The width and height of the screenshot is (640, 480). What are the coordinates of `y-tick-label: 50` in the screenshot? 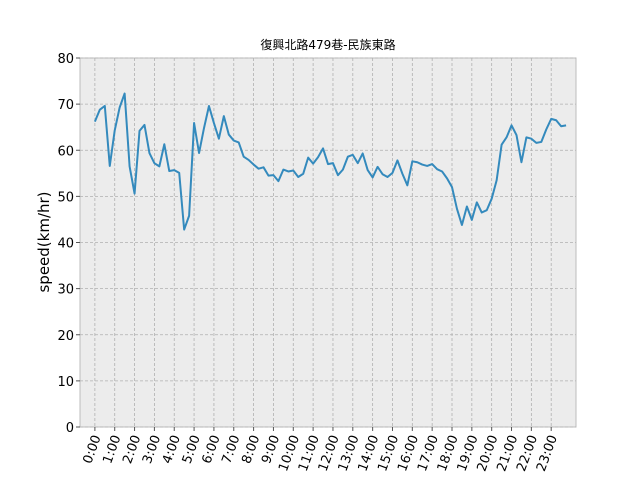 It's located at (65, 197).